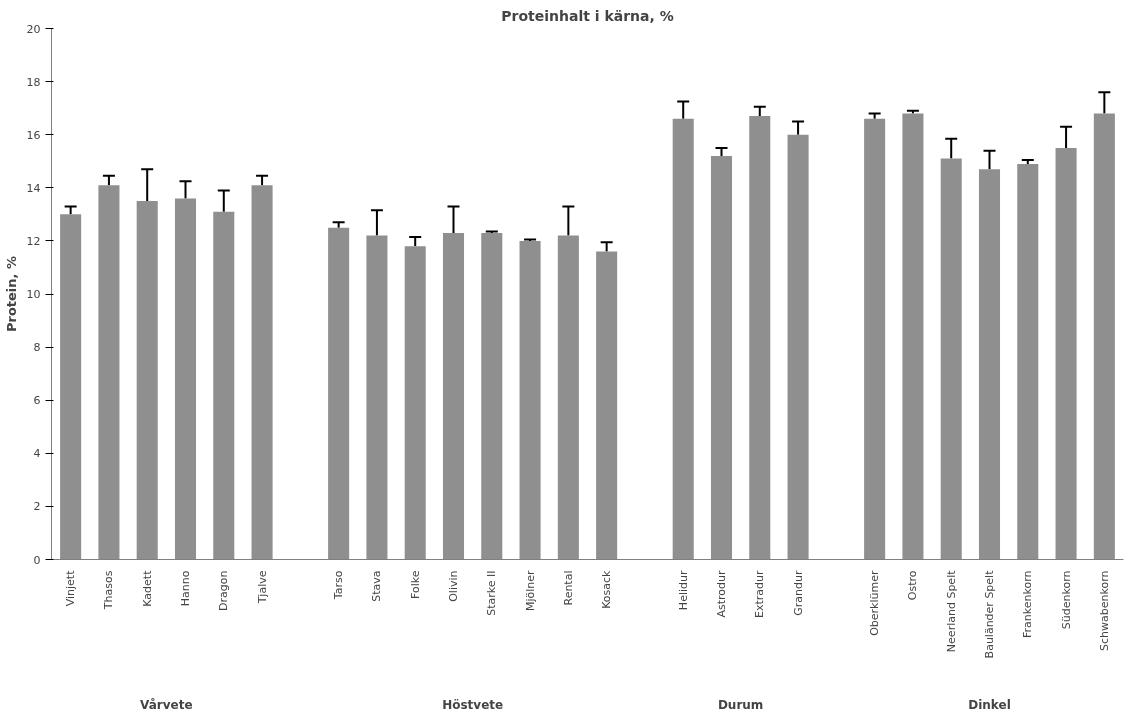 The image size is (1133, 714). I want to click on x-tick-label: Stava, so click(377, 586).